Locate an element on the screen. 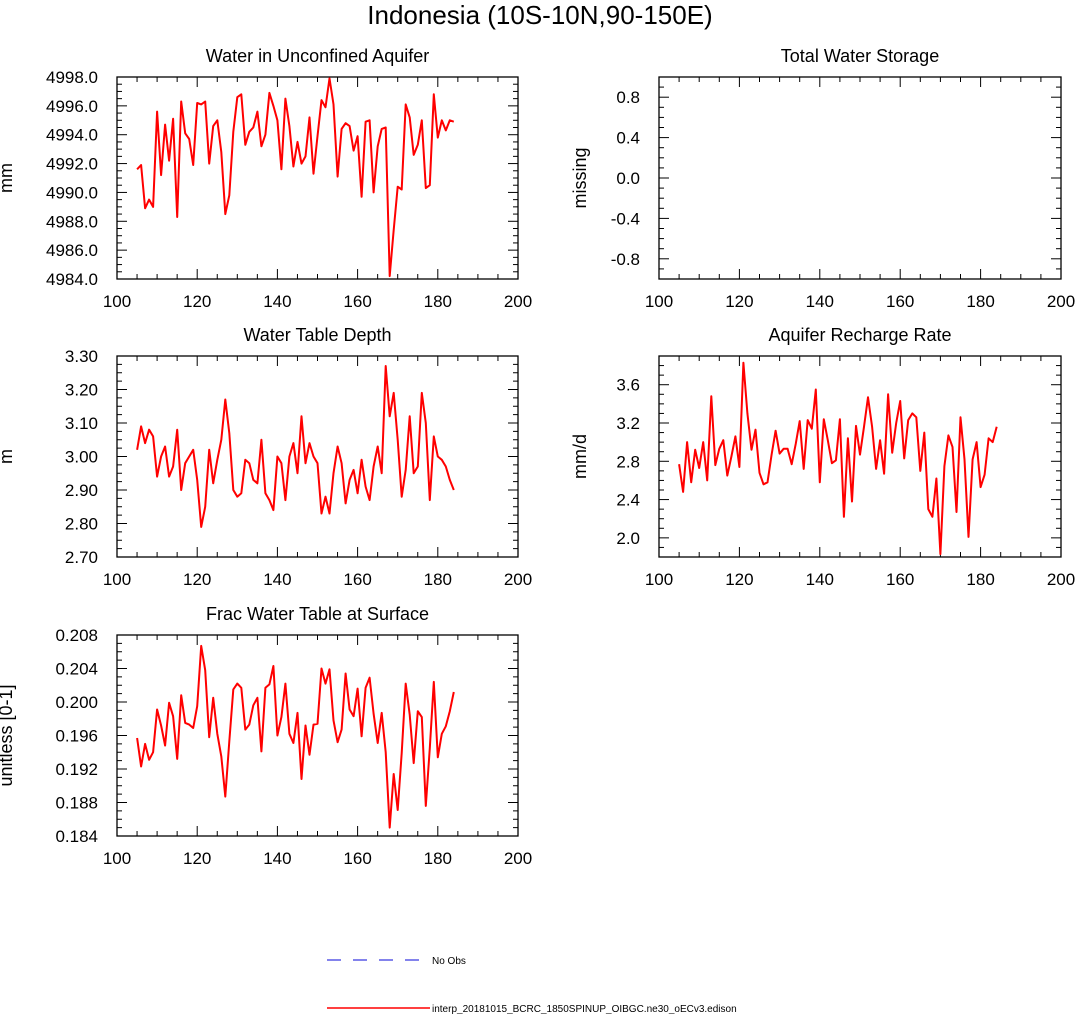 The image size is (1080, 1014). y-tick-label: 3.10 is located at coordinates (81, 423).